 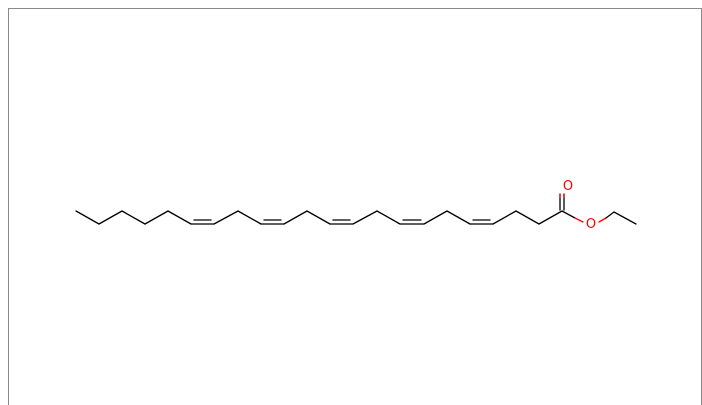 What do you see at coordinates (356, 209) in the screenshot?
I see `bond-group` at bounding box center [356, 209].